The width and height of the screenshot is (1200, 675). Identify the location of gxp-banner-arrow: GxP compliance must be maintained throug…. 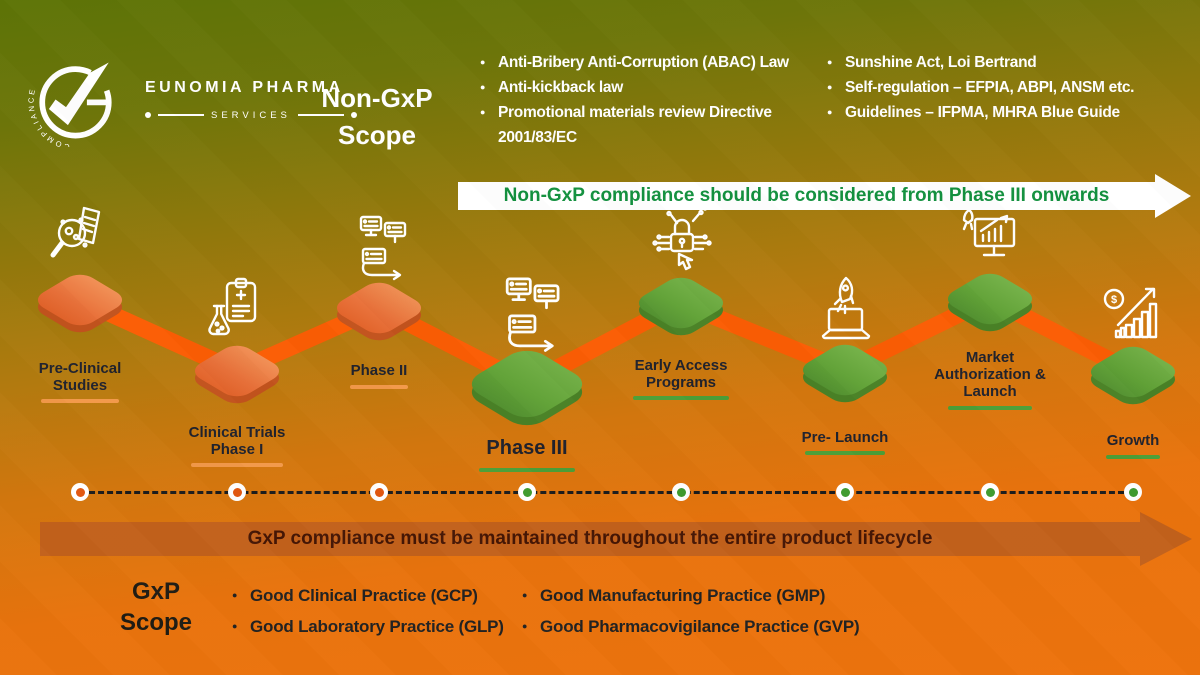
(620, 539).